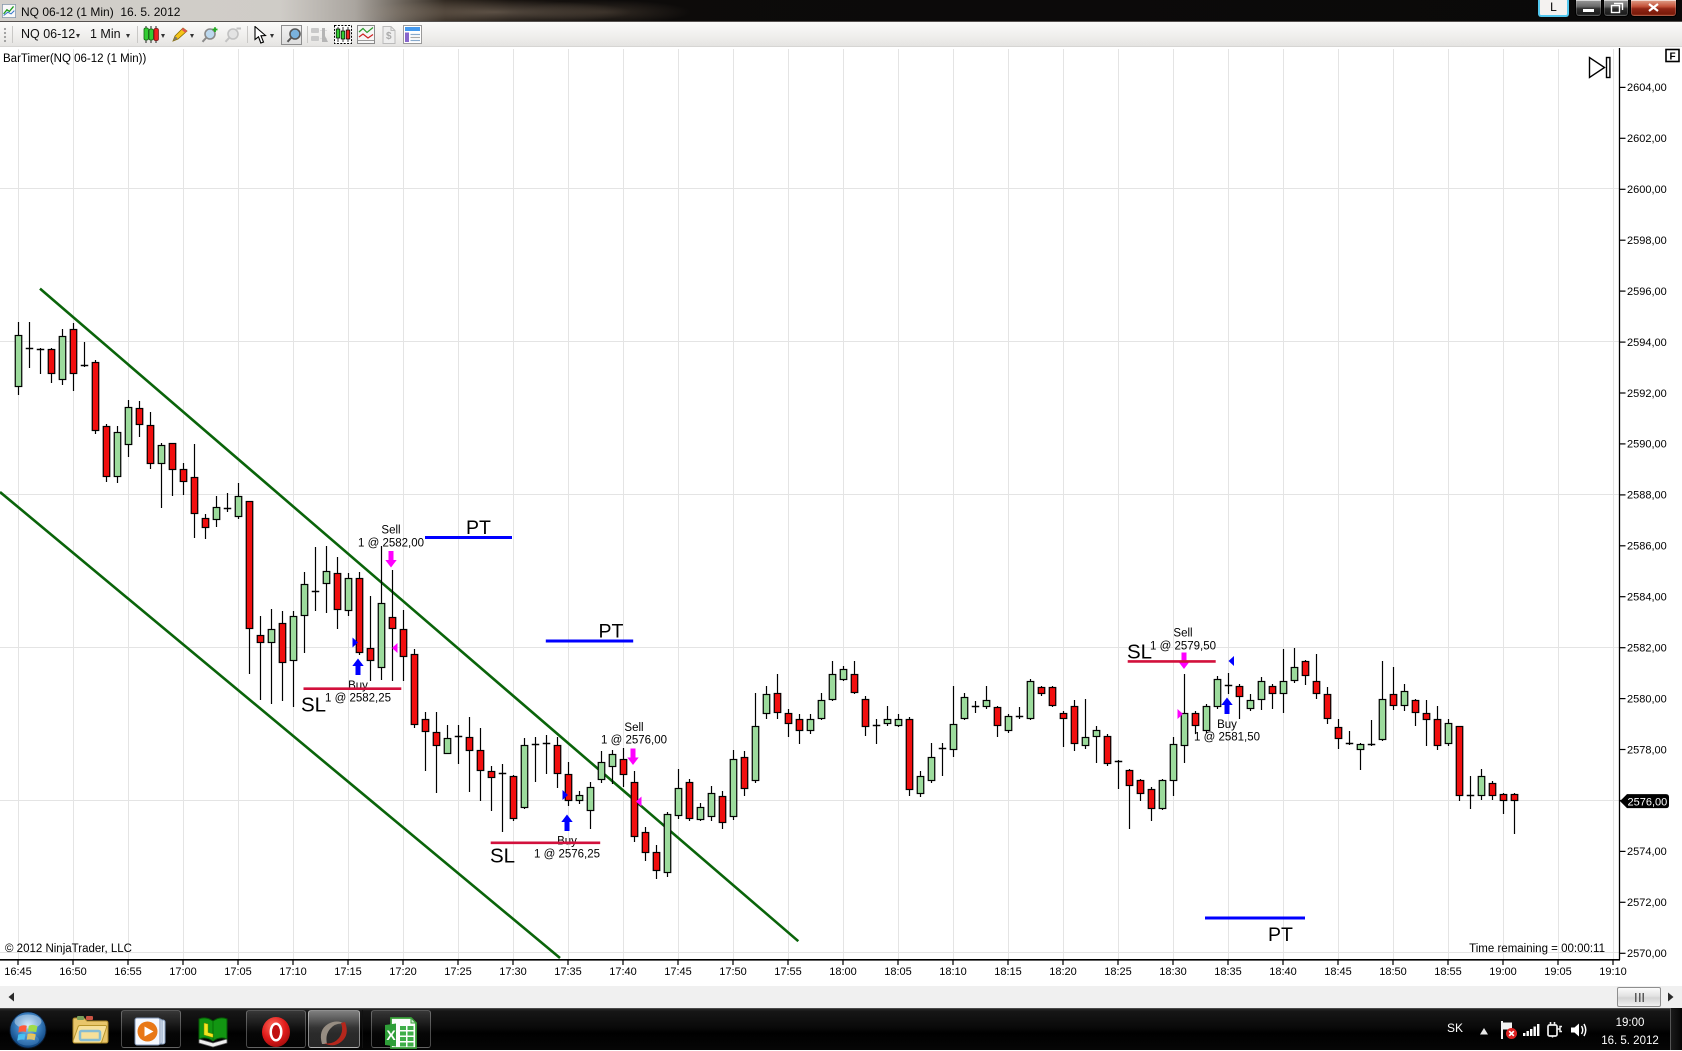 This screenshot has width=1682, height=1051. What do you see at coordinates (75, 59) in the screenshot?
I see `svg-text: BarTimer(NQ 06-12 (1 Min))` at bounding box center [75, 59].